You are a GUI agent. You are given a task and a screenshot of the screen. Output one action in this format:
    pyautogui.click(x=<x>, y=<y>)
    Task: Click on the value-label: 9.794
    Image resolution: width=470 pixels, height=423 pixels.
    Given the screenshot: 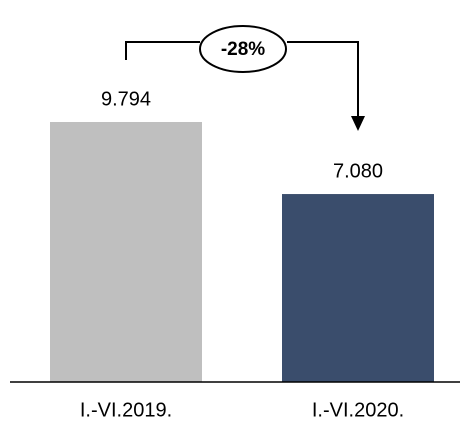 What is the action you would take?
    pyautogui.click(x=126, y=99)
    